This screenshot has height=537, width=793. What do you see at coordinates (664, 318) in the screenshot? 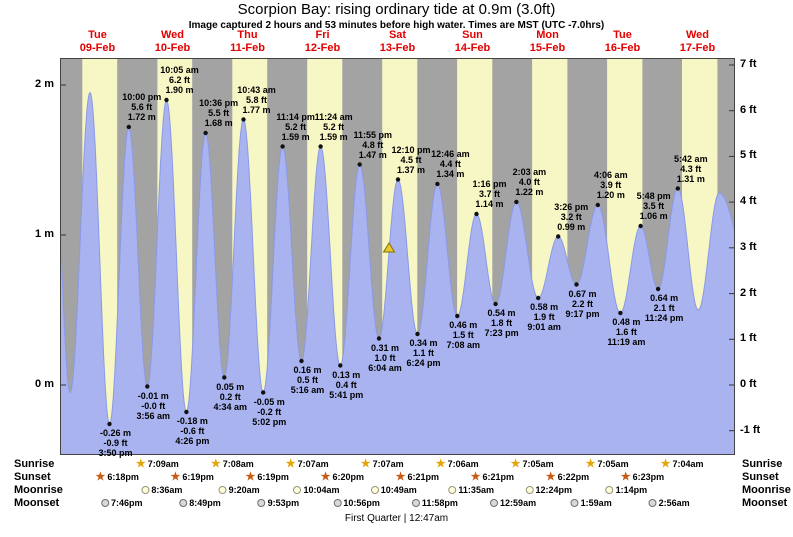
I see `tide-extreme-label-line: 11:24 pm` at bounding box center [664, 318].